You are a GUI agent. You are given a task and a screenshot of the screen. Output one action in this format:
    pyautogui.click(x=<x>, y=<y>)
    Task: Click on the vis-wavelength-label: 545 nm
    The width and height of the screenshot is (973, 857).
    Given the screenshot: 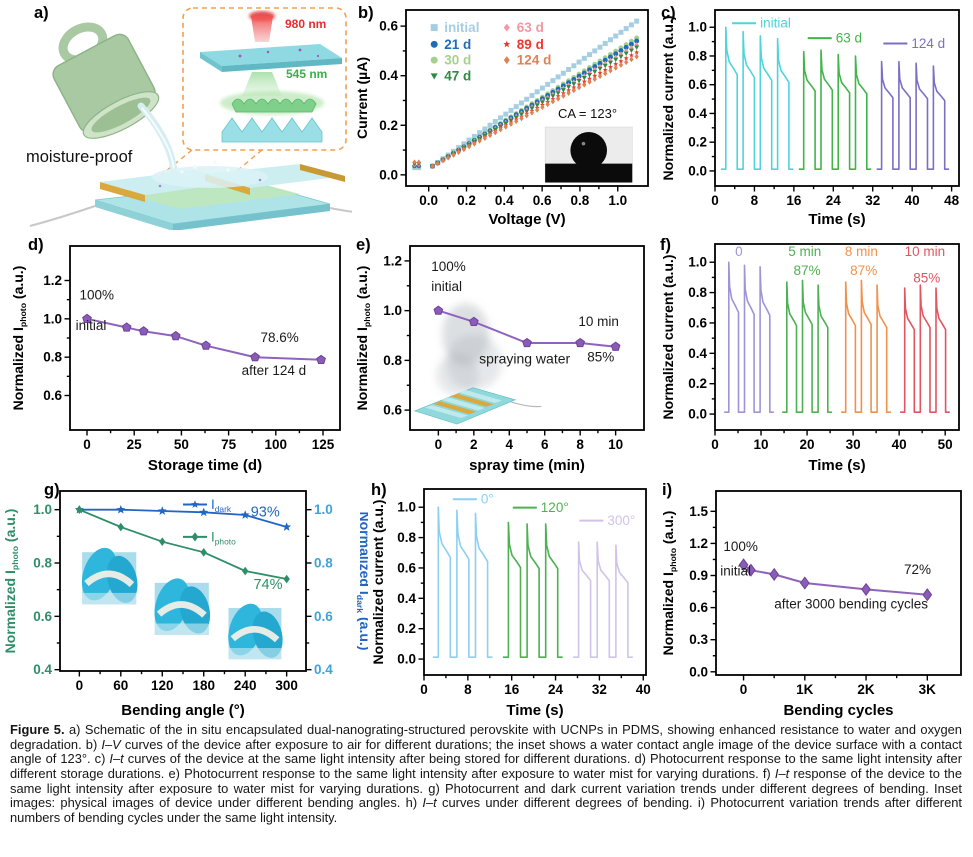 What is the action you would take?
    pyautogui.click(x=306, y=74)
    